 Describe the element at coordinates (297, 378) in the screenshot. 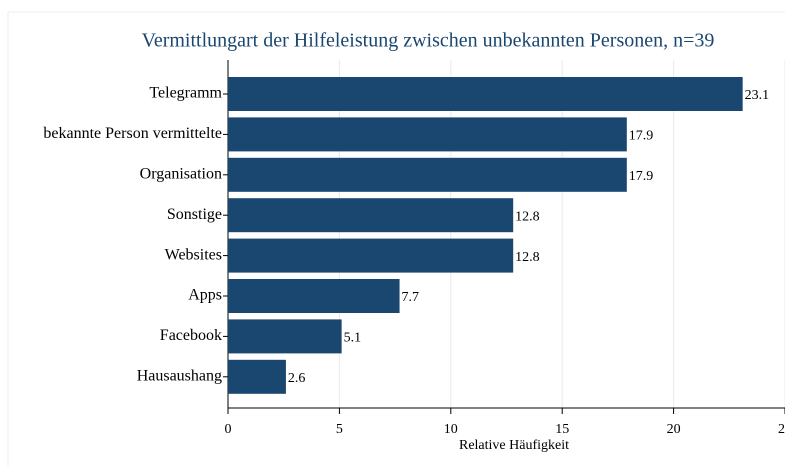

I see `data-label: 2.6` at that location.